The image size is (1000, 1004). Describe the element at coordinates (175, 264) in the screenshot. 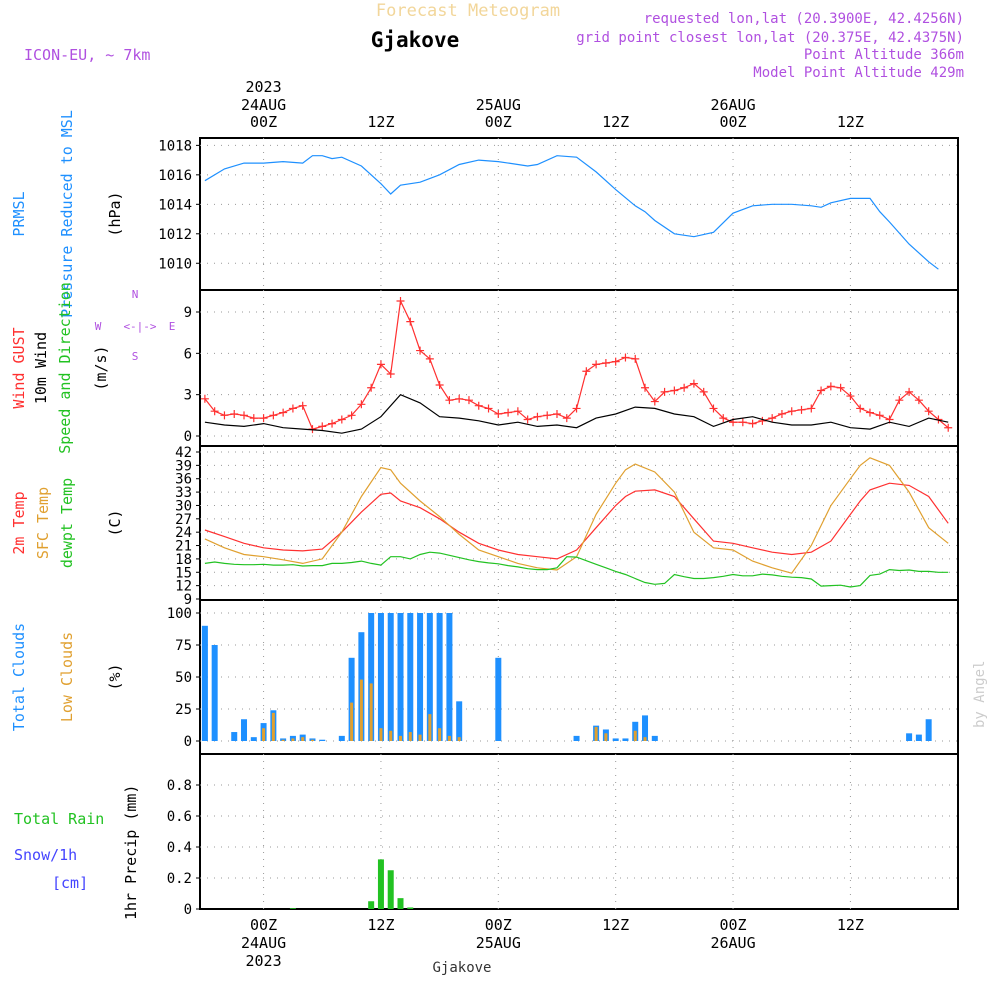

I see `pressure-ytick-label: 1010` at that location.